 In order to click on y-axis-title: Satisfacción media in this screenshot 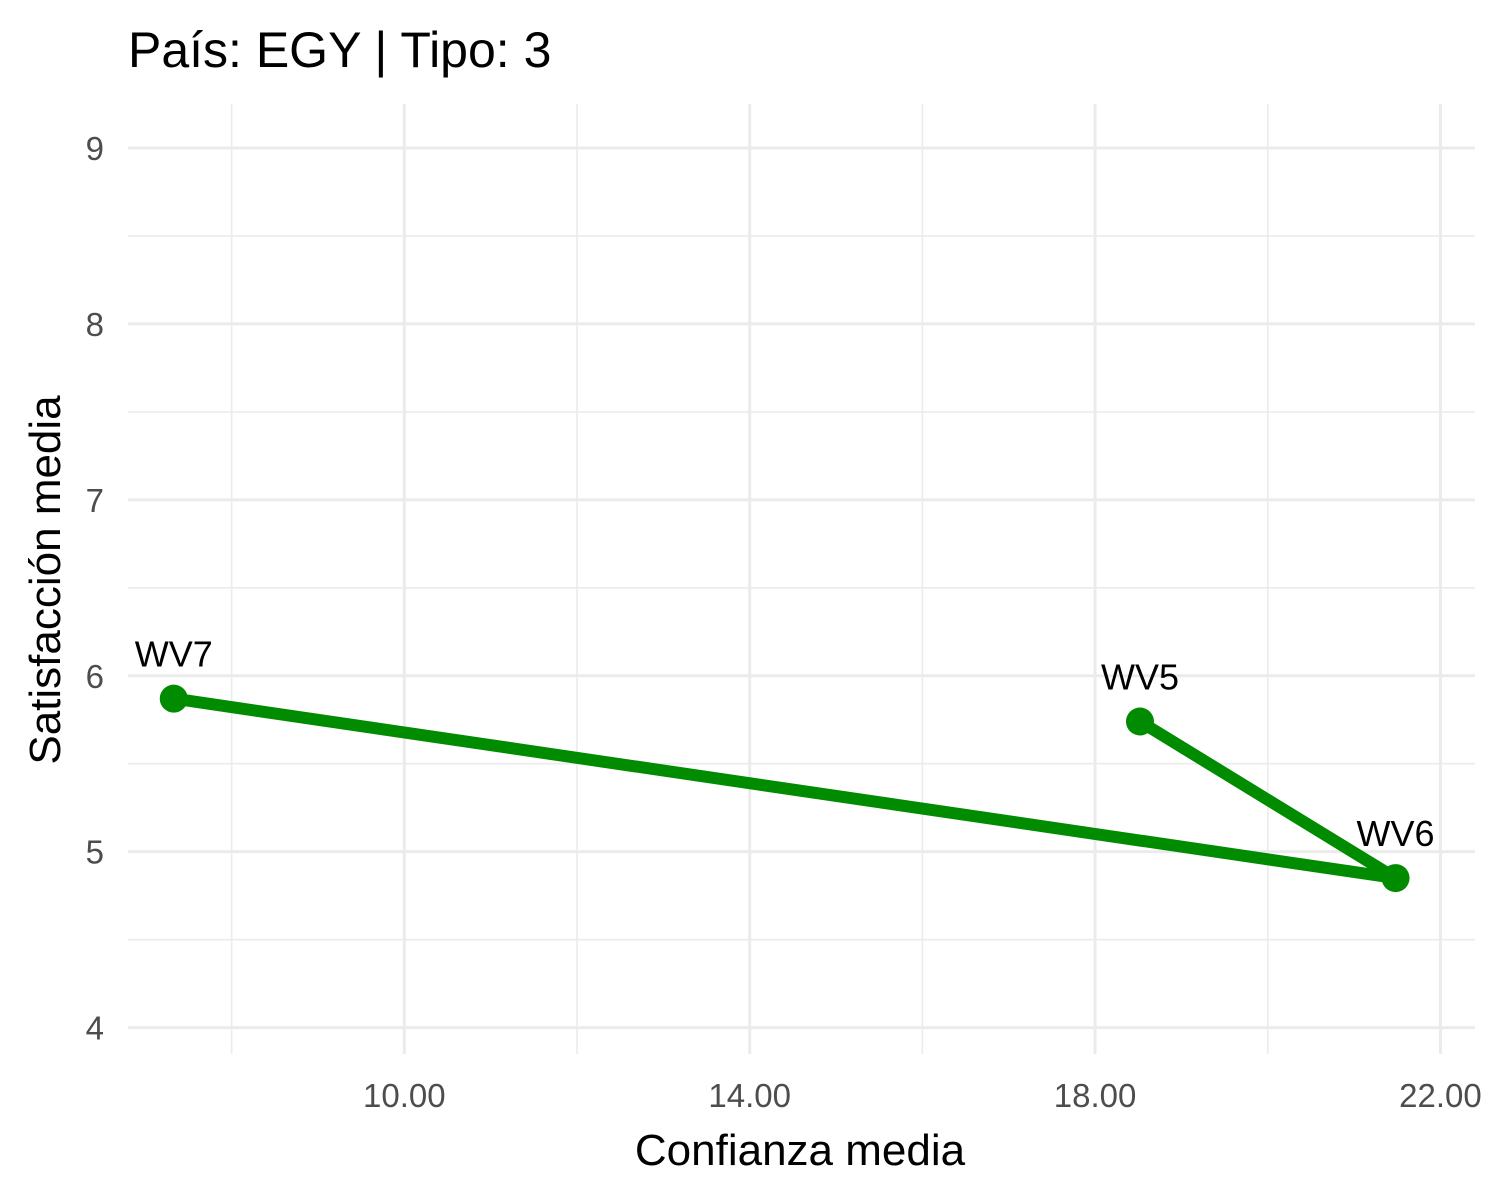, I will do `click(45, 580)`.